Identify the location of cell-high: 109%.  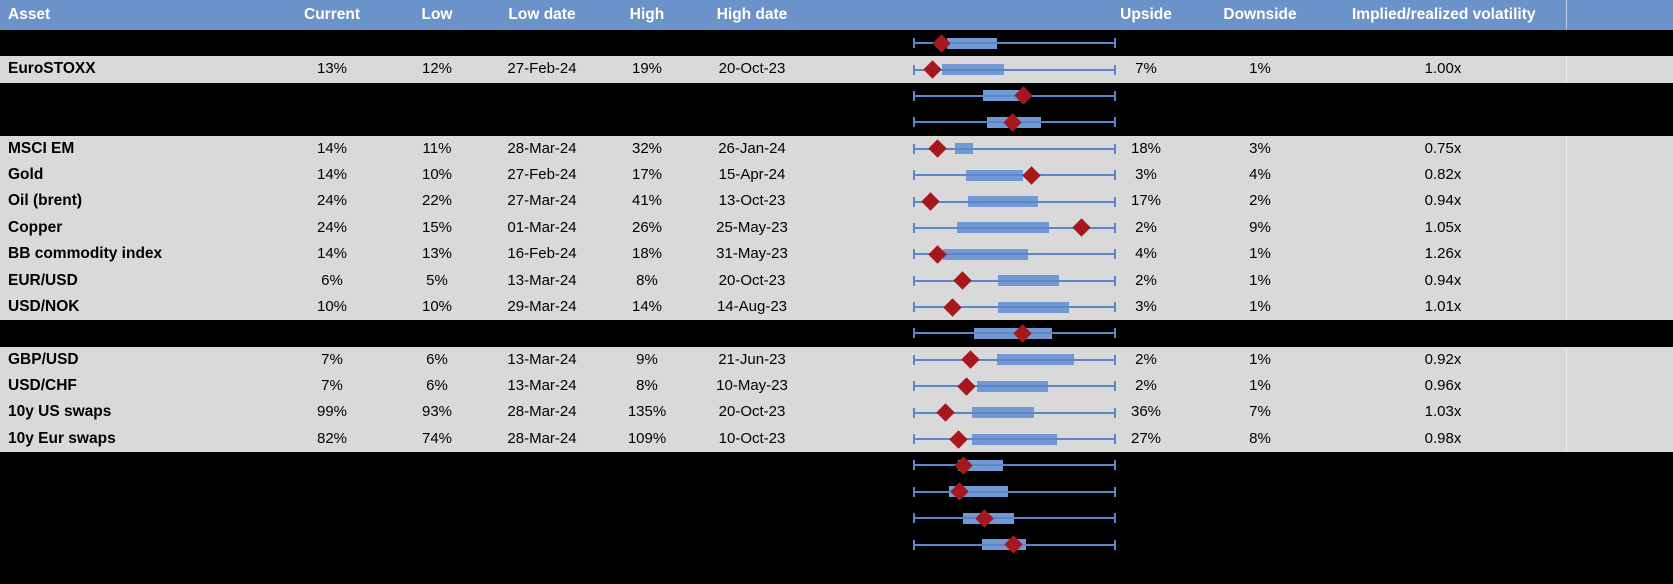
(647, 438).